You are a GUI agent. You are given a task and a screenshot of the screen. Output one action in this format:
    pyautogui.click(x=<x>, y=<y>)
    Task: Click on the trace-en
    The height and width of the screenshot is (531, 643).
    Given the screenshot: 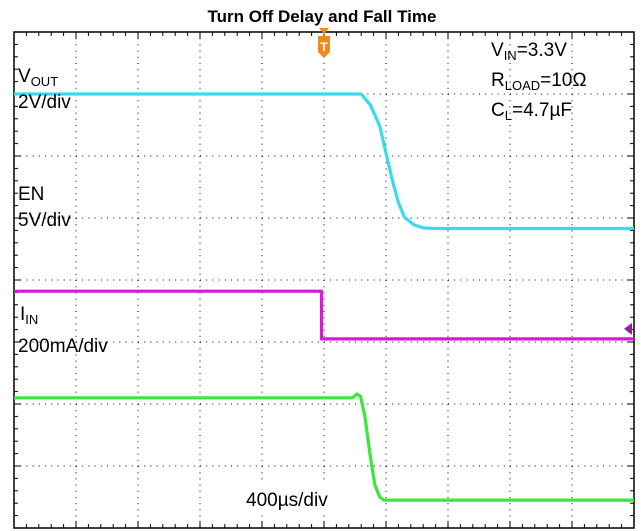 What is the action you would take?
    pyautogui.click(x=324, y=315)
    